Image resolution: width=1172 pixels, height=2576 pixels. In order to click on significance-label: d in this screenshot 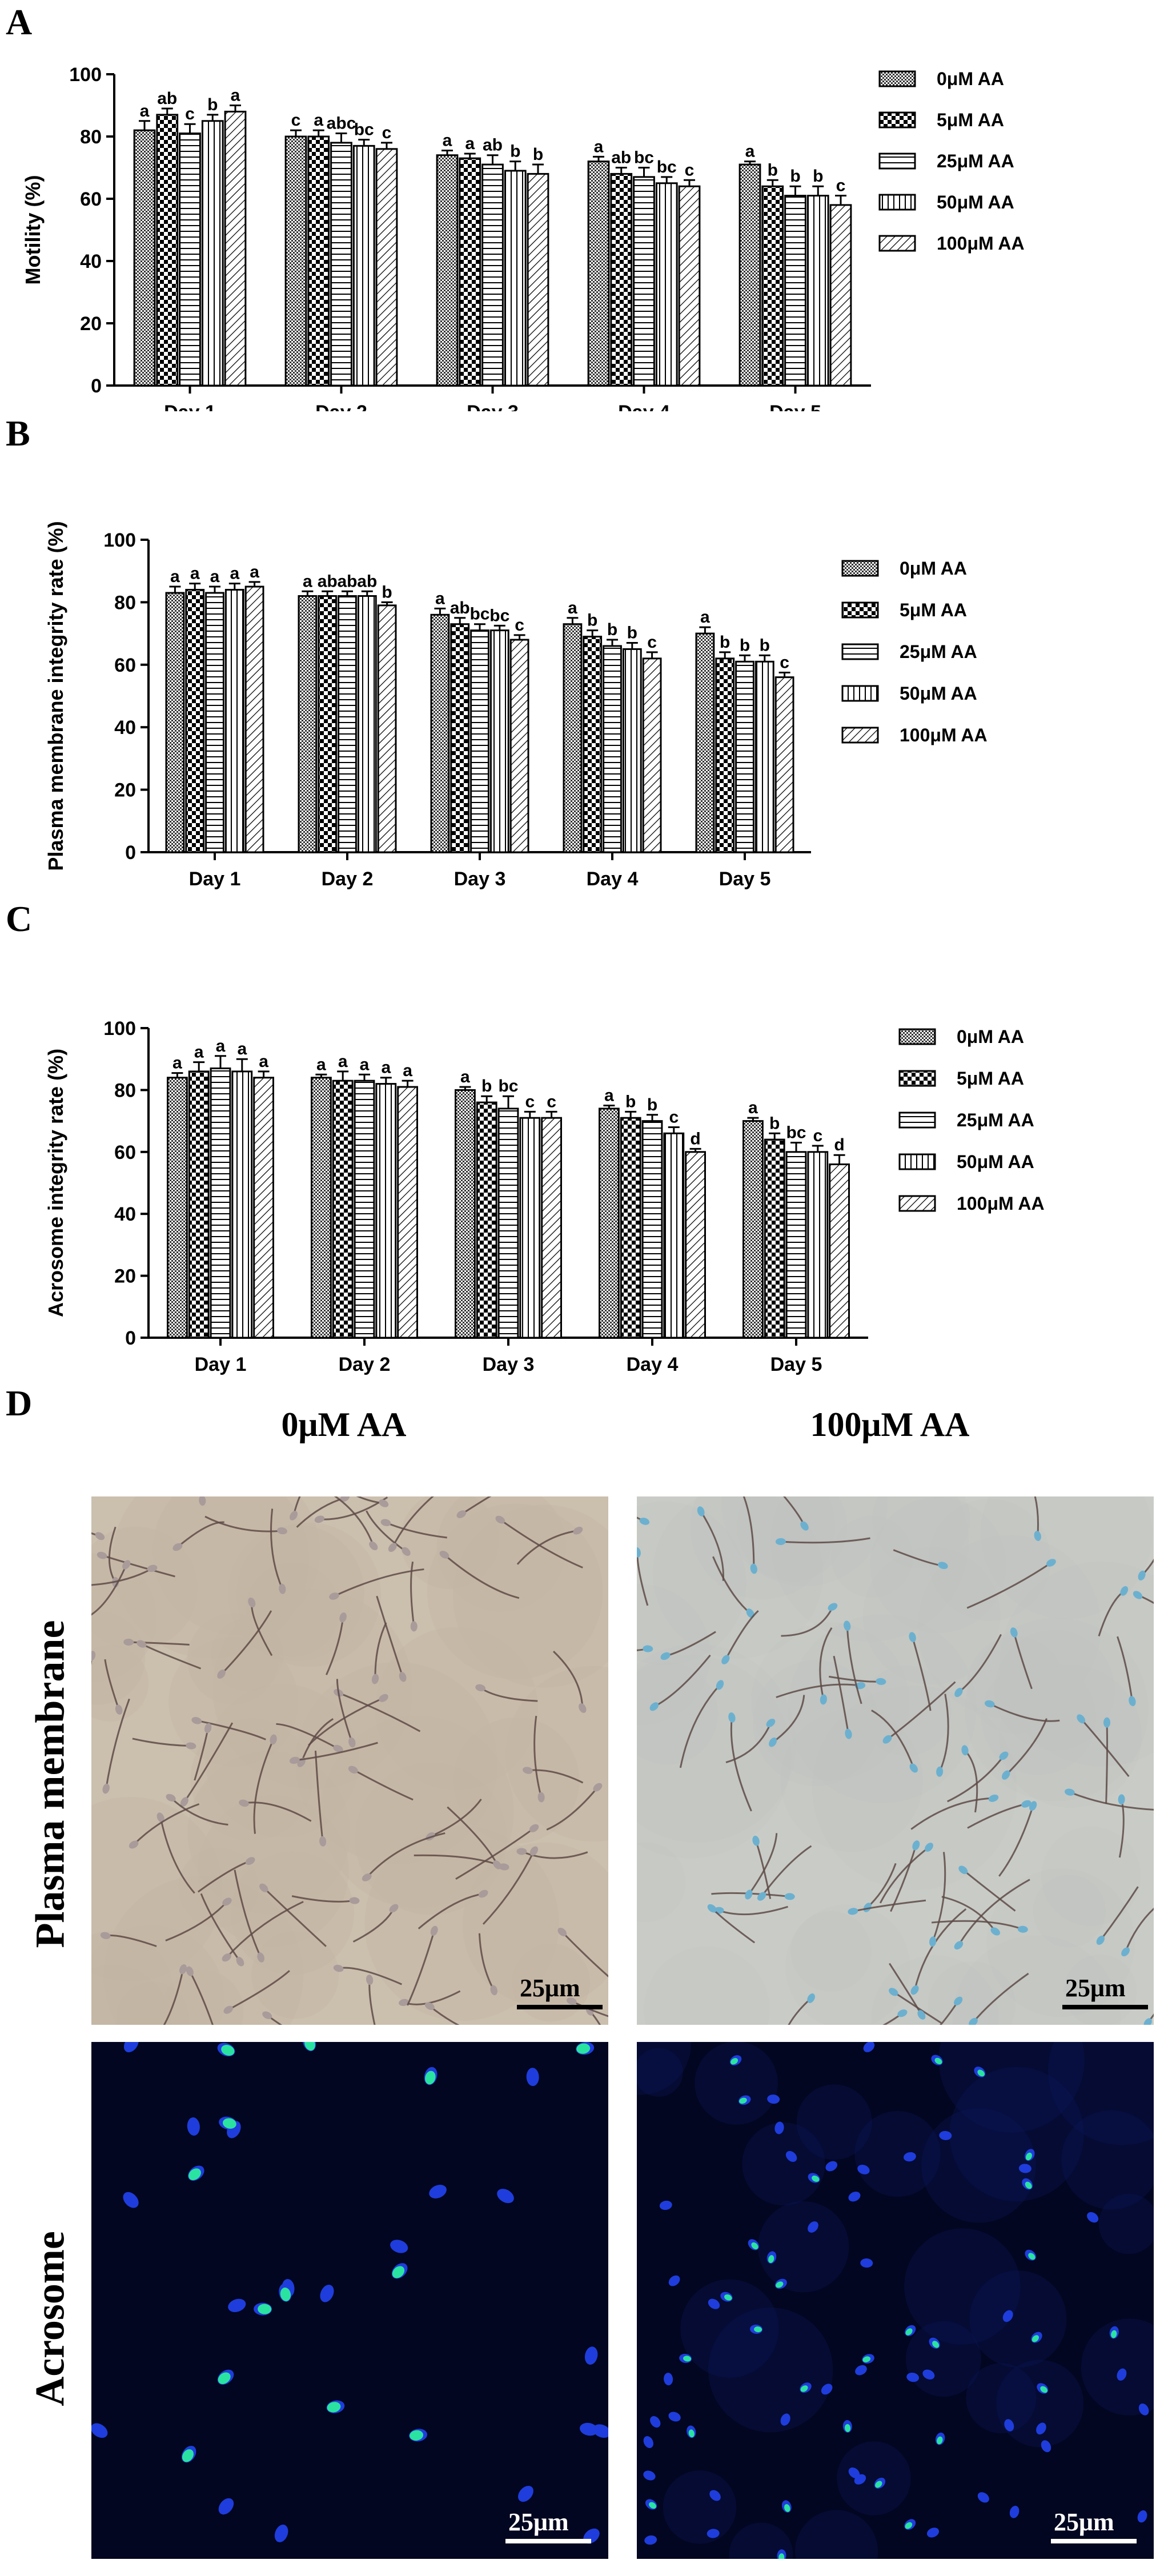, I will do `click(839, 1144)`.